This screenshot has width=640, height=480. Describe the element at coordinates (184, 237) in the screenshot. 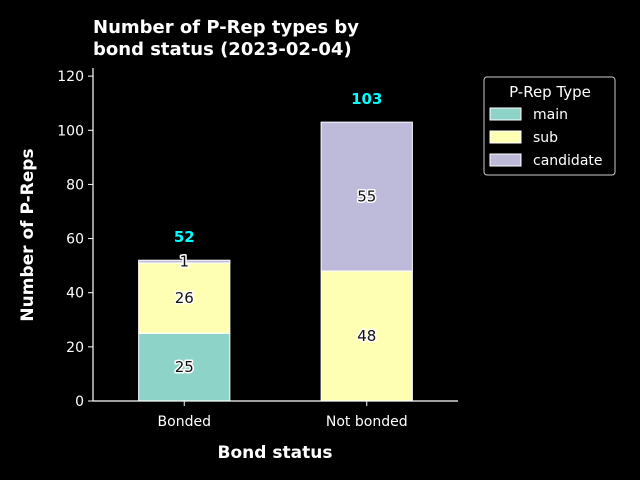

I see `total-label-0: 52` at that location.